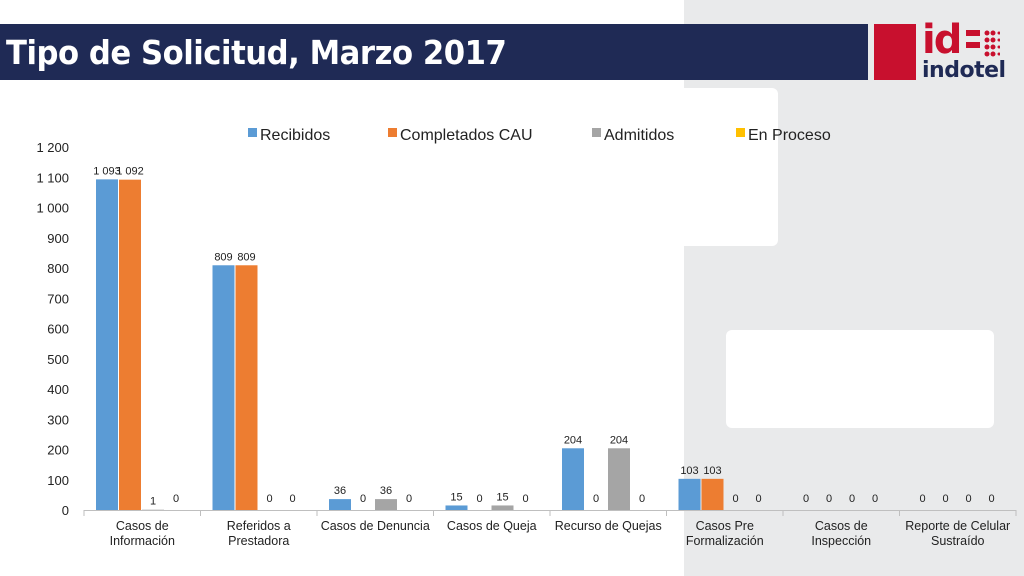  Describe the element at coordinates (895, 52) in the screenshot. I see `logo-red-block` at that location.